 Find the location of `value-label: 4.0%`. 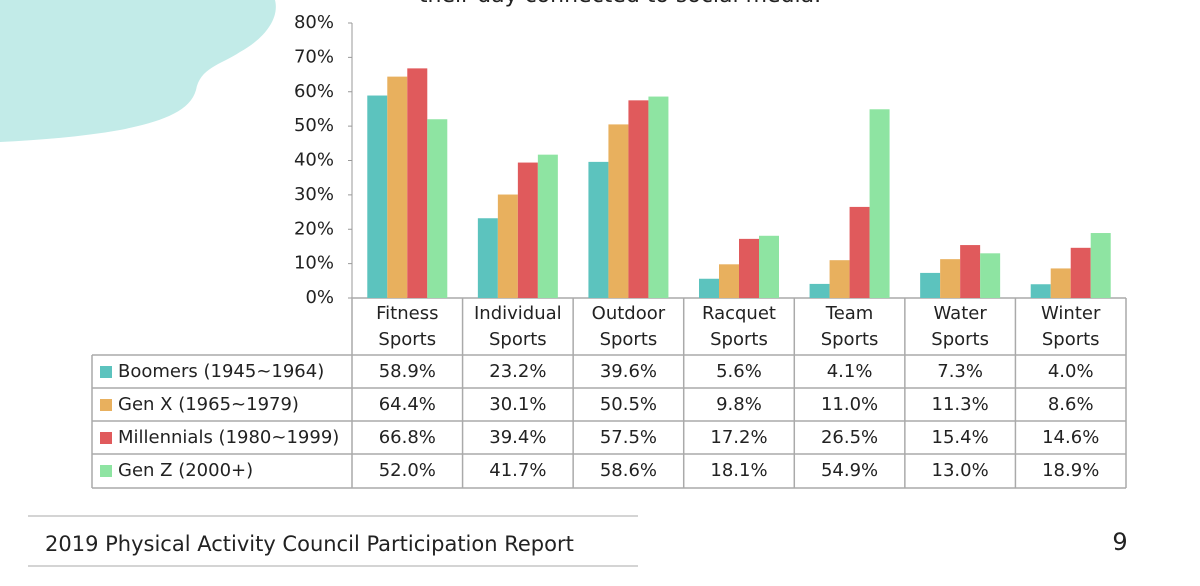

value-label: 4.0% is located at coordinates (1070, 371).